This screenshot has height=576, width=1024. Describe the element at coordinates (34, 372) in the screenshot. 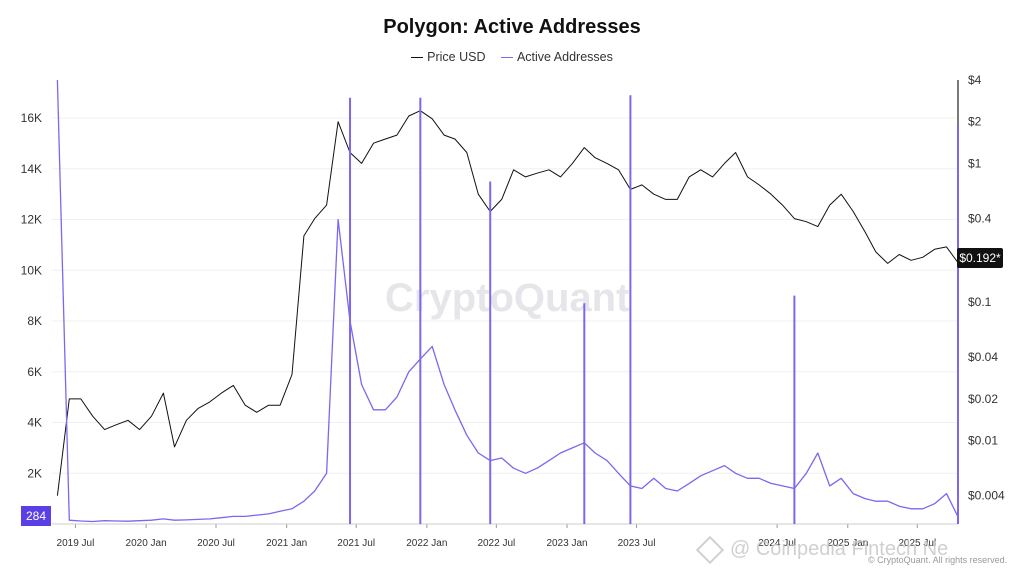

I see `left-tick-label: 6K` at that location.